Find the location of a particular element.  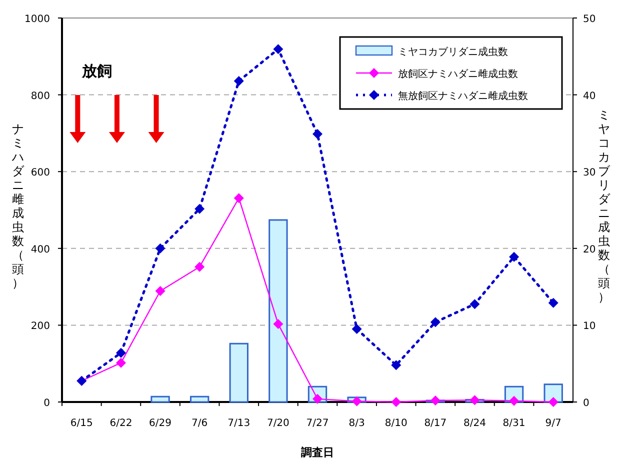

x-tick-label: 8/17 is located at coordinates (435, 423).